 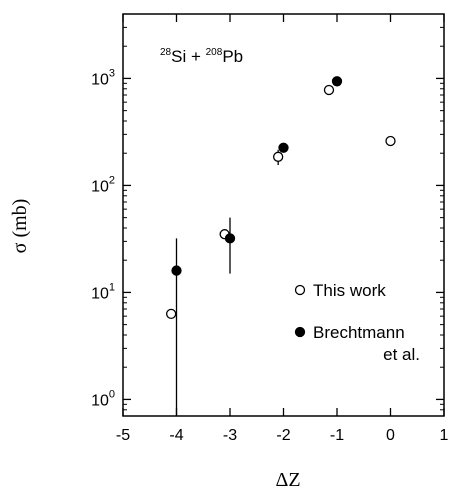 I want to click on annot-el-2: Pb, so click(x=232, y=56).